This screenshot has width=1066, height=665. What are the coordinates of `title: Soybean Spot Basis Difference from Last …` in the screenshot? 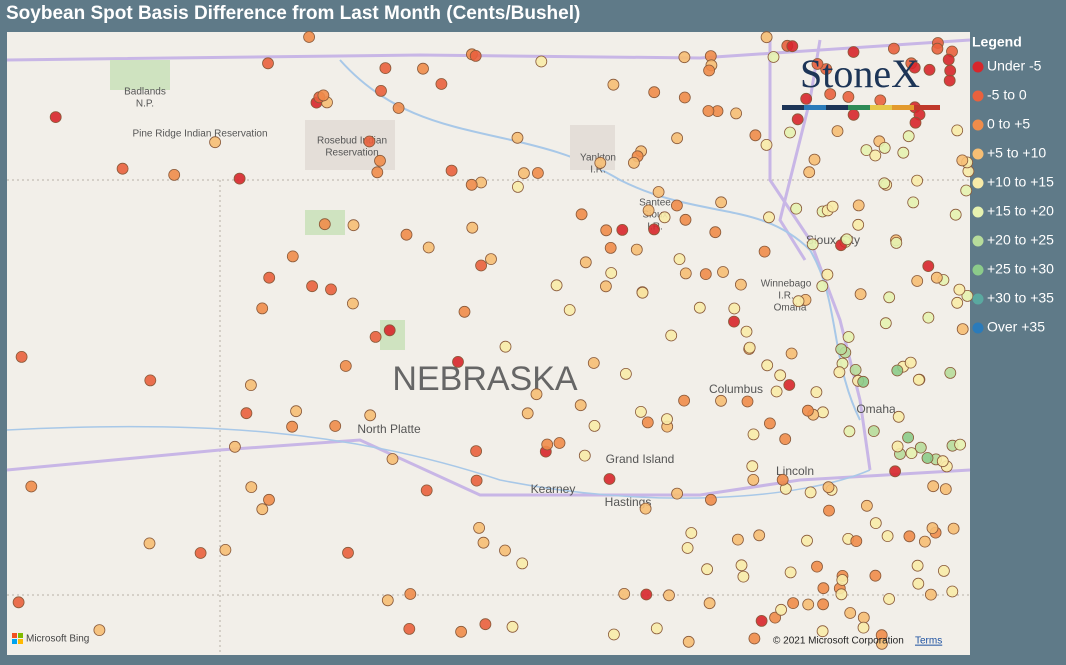 It's located at (293, 13).